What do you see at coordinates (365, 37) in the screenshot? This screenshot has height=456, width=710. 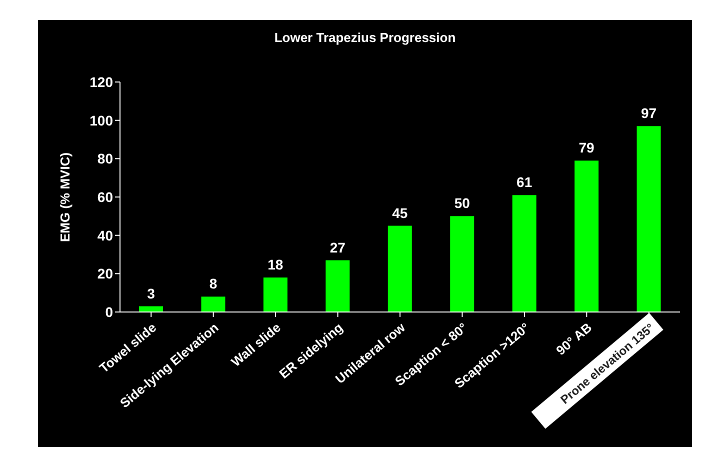 I see `chart-title: Lower Trapezius Progression` at bounding box center [365, 37].